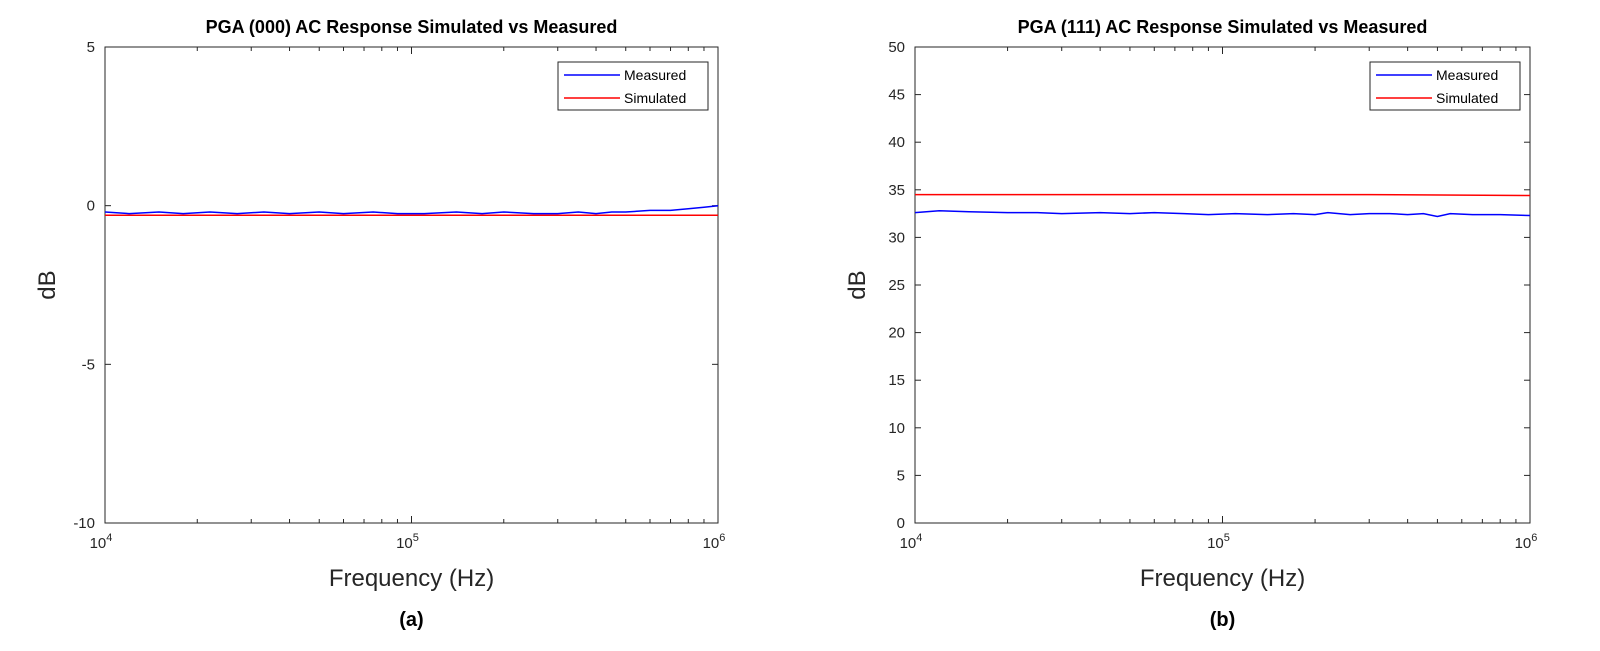 Image resolution: width=1600 pixels, height=651 pixels. Describe the element at coordinates (896, 428) in the screenshot. I see `y-tick-label: 10` at that location.